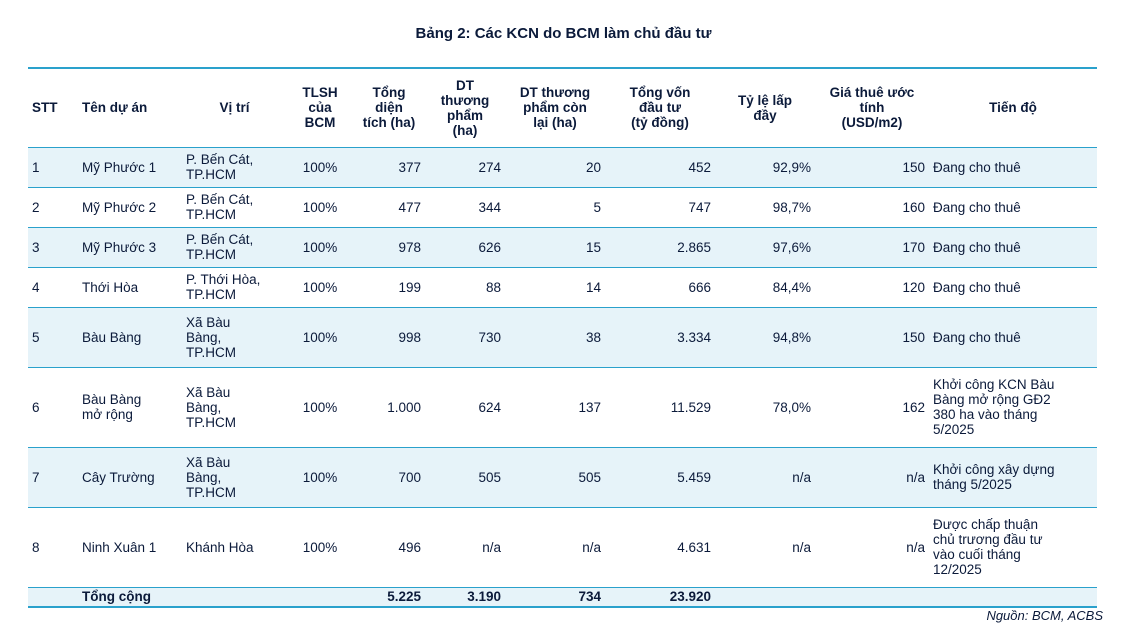  I want to click on source-note: Nguồn: BCM, ACBS, so click(1044, 615).